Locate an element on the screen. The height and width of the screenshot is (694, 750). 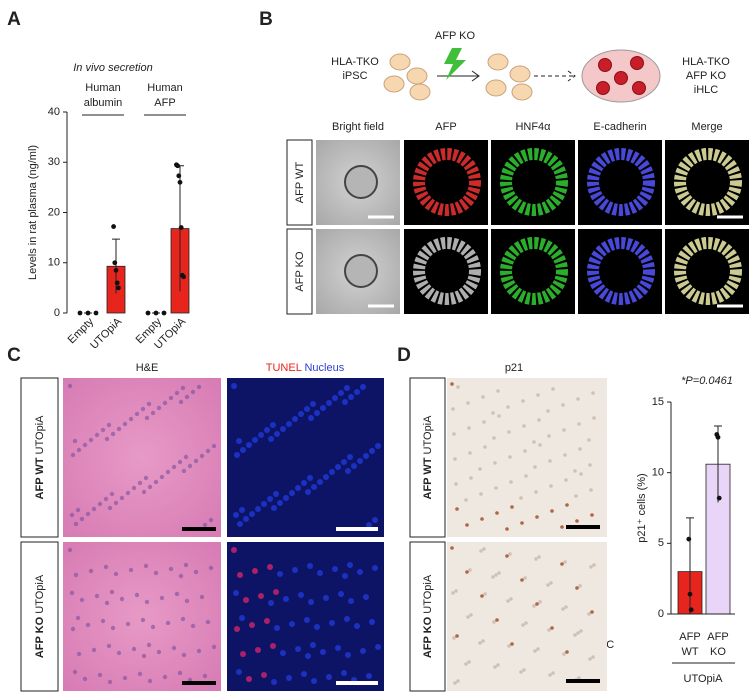
column-header: Merge is located at coordinates (706, 127).